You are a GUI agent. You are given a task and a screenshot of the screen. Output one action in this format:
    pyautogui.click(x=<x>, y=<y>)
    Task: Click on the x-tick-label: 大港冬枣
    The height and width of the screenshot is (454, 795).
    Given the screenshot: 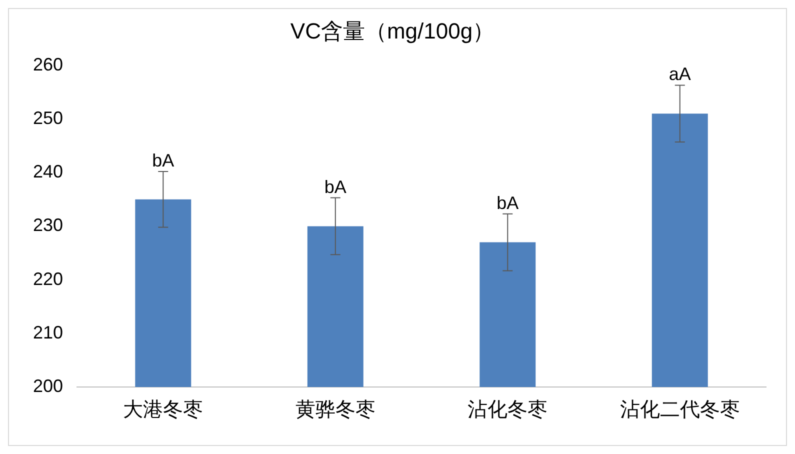 What is the action you would take?
    pyautogui.click(x=163, y=409)
    